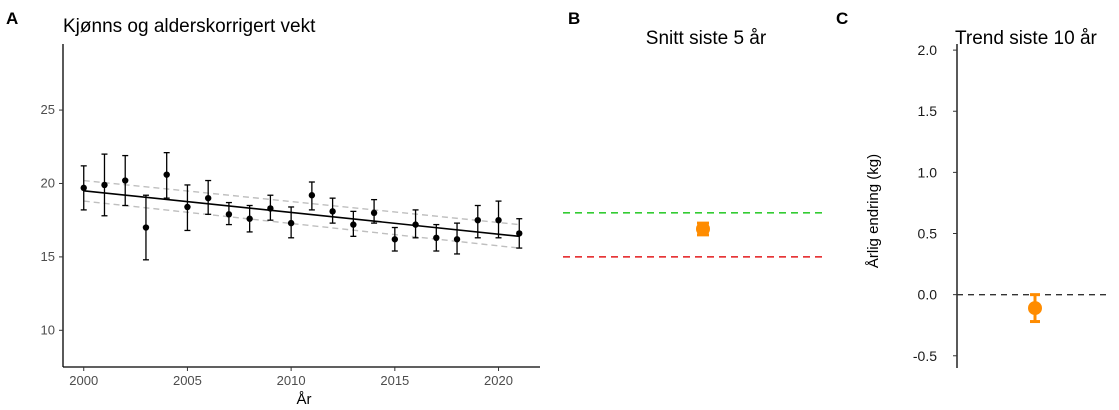  I want to click on c-y-tick-label: 0.0, so click(928, 295).